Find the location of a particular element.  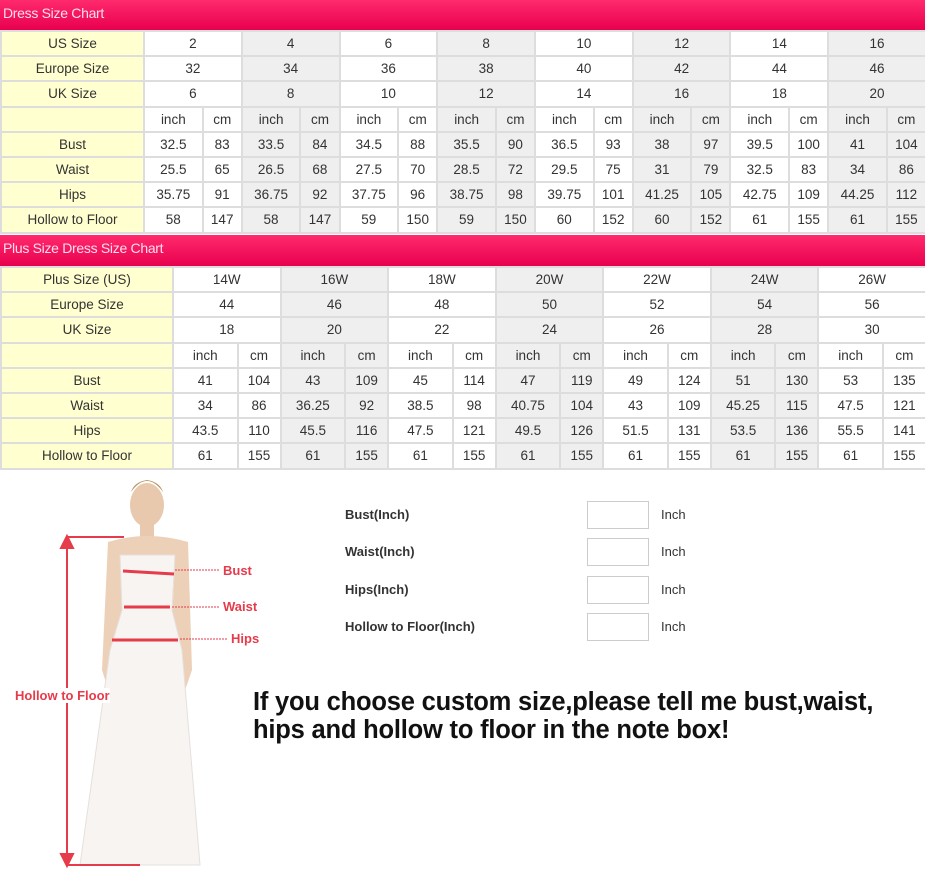

waist-value-cell: 70 is located at coordinates (418, 169).